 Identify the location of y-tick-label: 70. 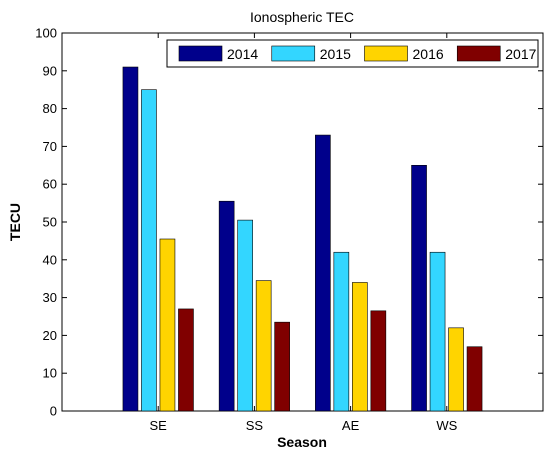
(50, 146).